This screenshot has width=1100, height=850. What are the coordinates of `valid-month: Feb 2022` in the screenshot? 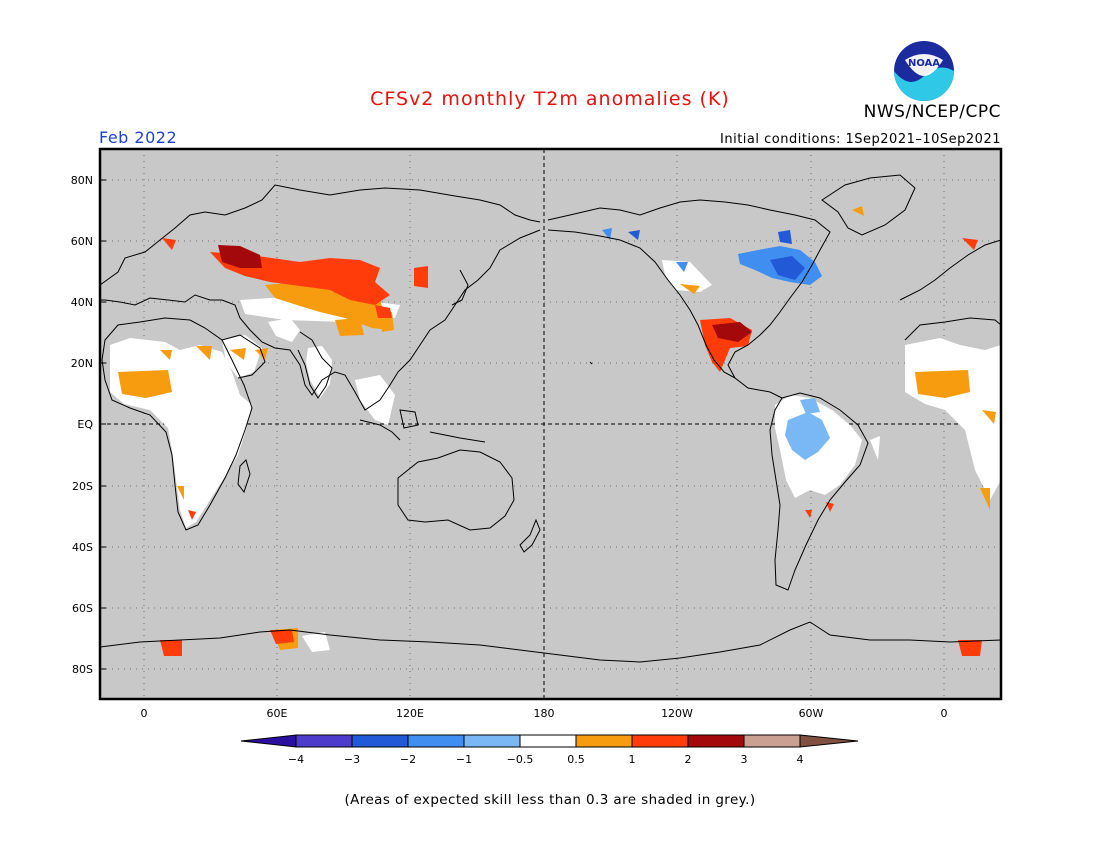 It's located at (138, 137).